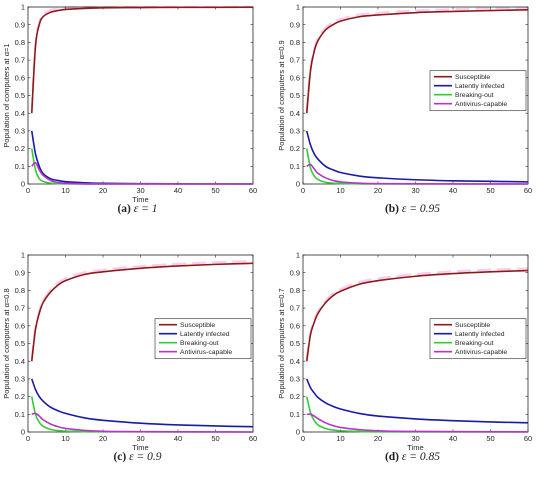 This screenshot has height=480, width=550. Describe the element at coordinates (392, 209) in the screenshot. I see `caption-b-tag: (b)` at that location.